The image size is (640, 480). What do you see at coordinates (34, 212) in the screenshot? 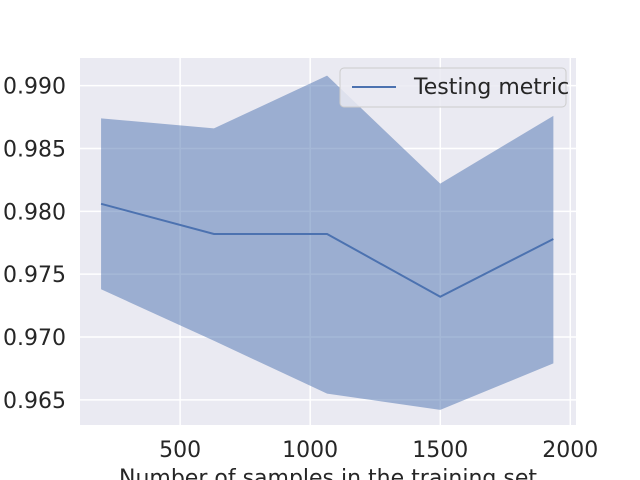
I see `y-tick-label: 0.980` at bounding box center [34, 212].